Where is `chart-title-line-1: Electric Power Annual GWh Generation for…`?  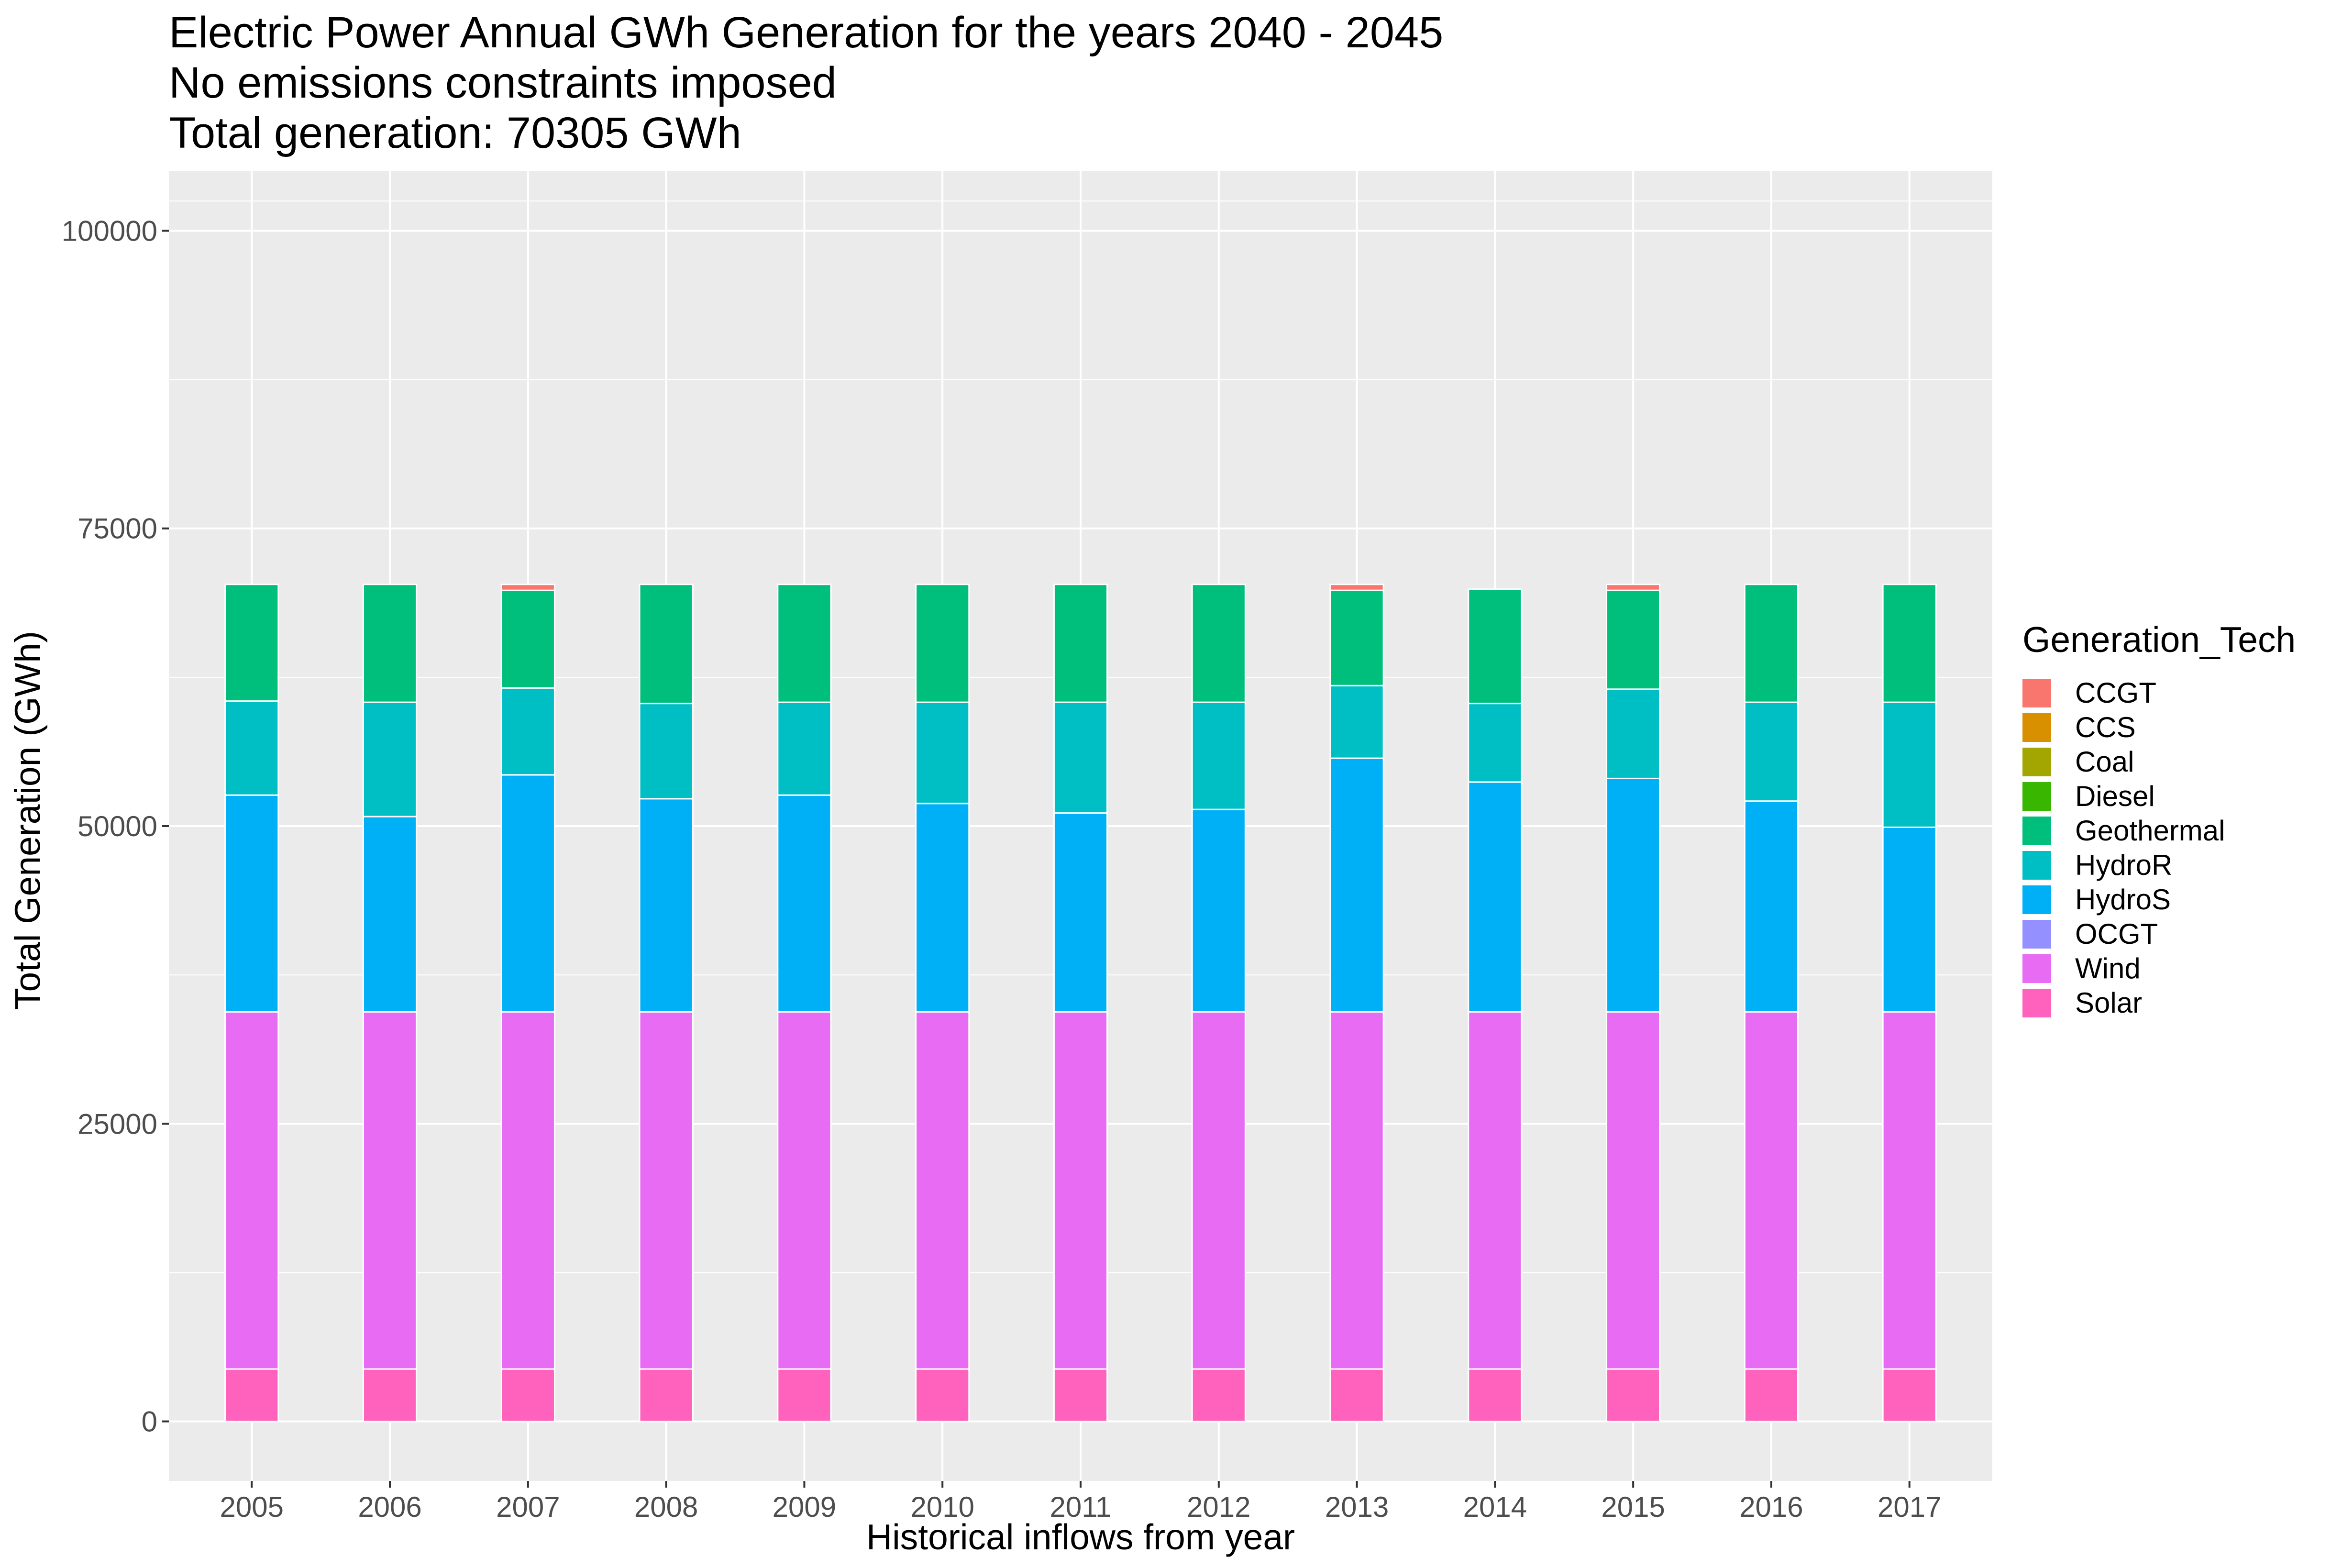
chart-title-line-1: Electric Power Annual GWh Generation for… is located at coordinates (806, 32).